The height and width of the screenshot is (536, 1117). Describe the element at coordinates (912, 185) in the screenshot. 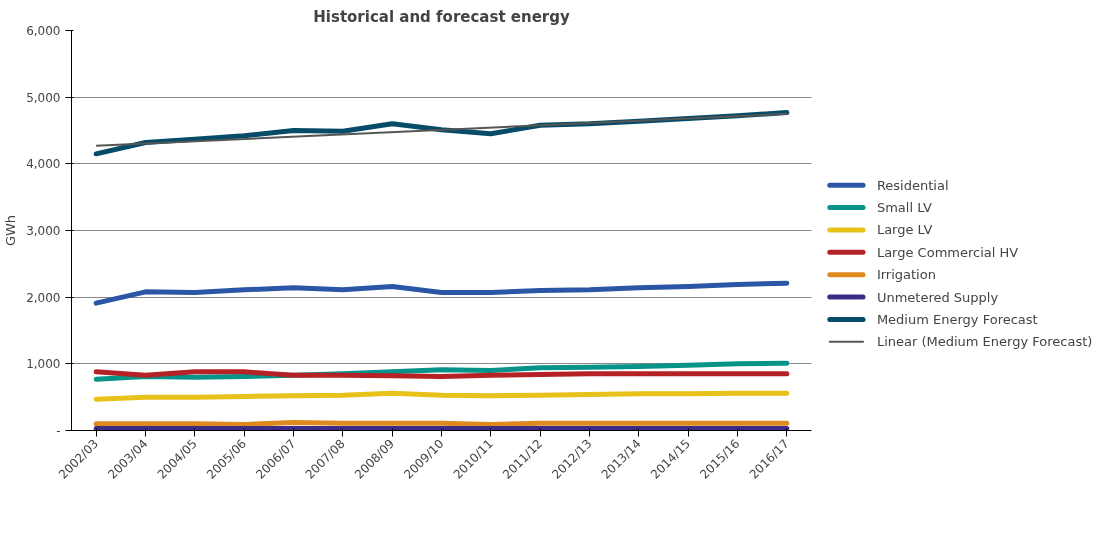

I see `legend-label: Residential` at that location.